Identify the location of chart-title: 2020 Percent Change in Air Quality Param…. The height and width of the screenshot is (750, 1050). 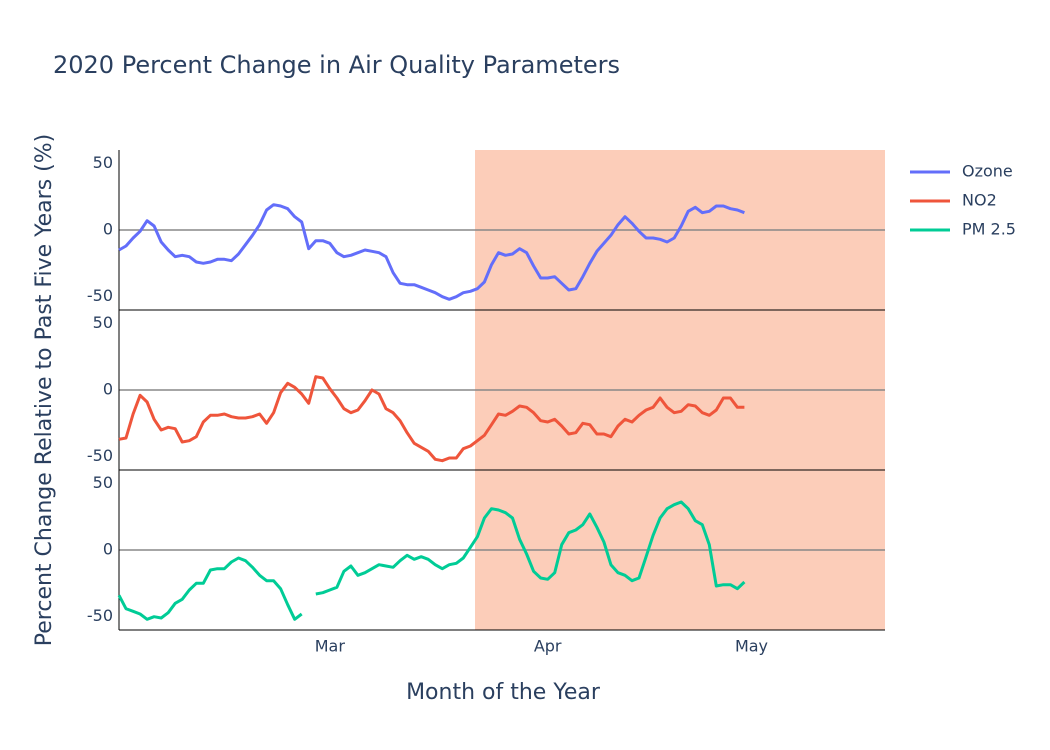
(336, 65).